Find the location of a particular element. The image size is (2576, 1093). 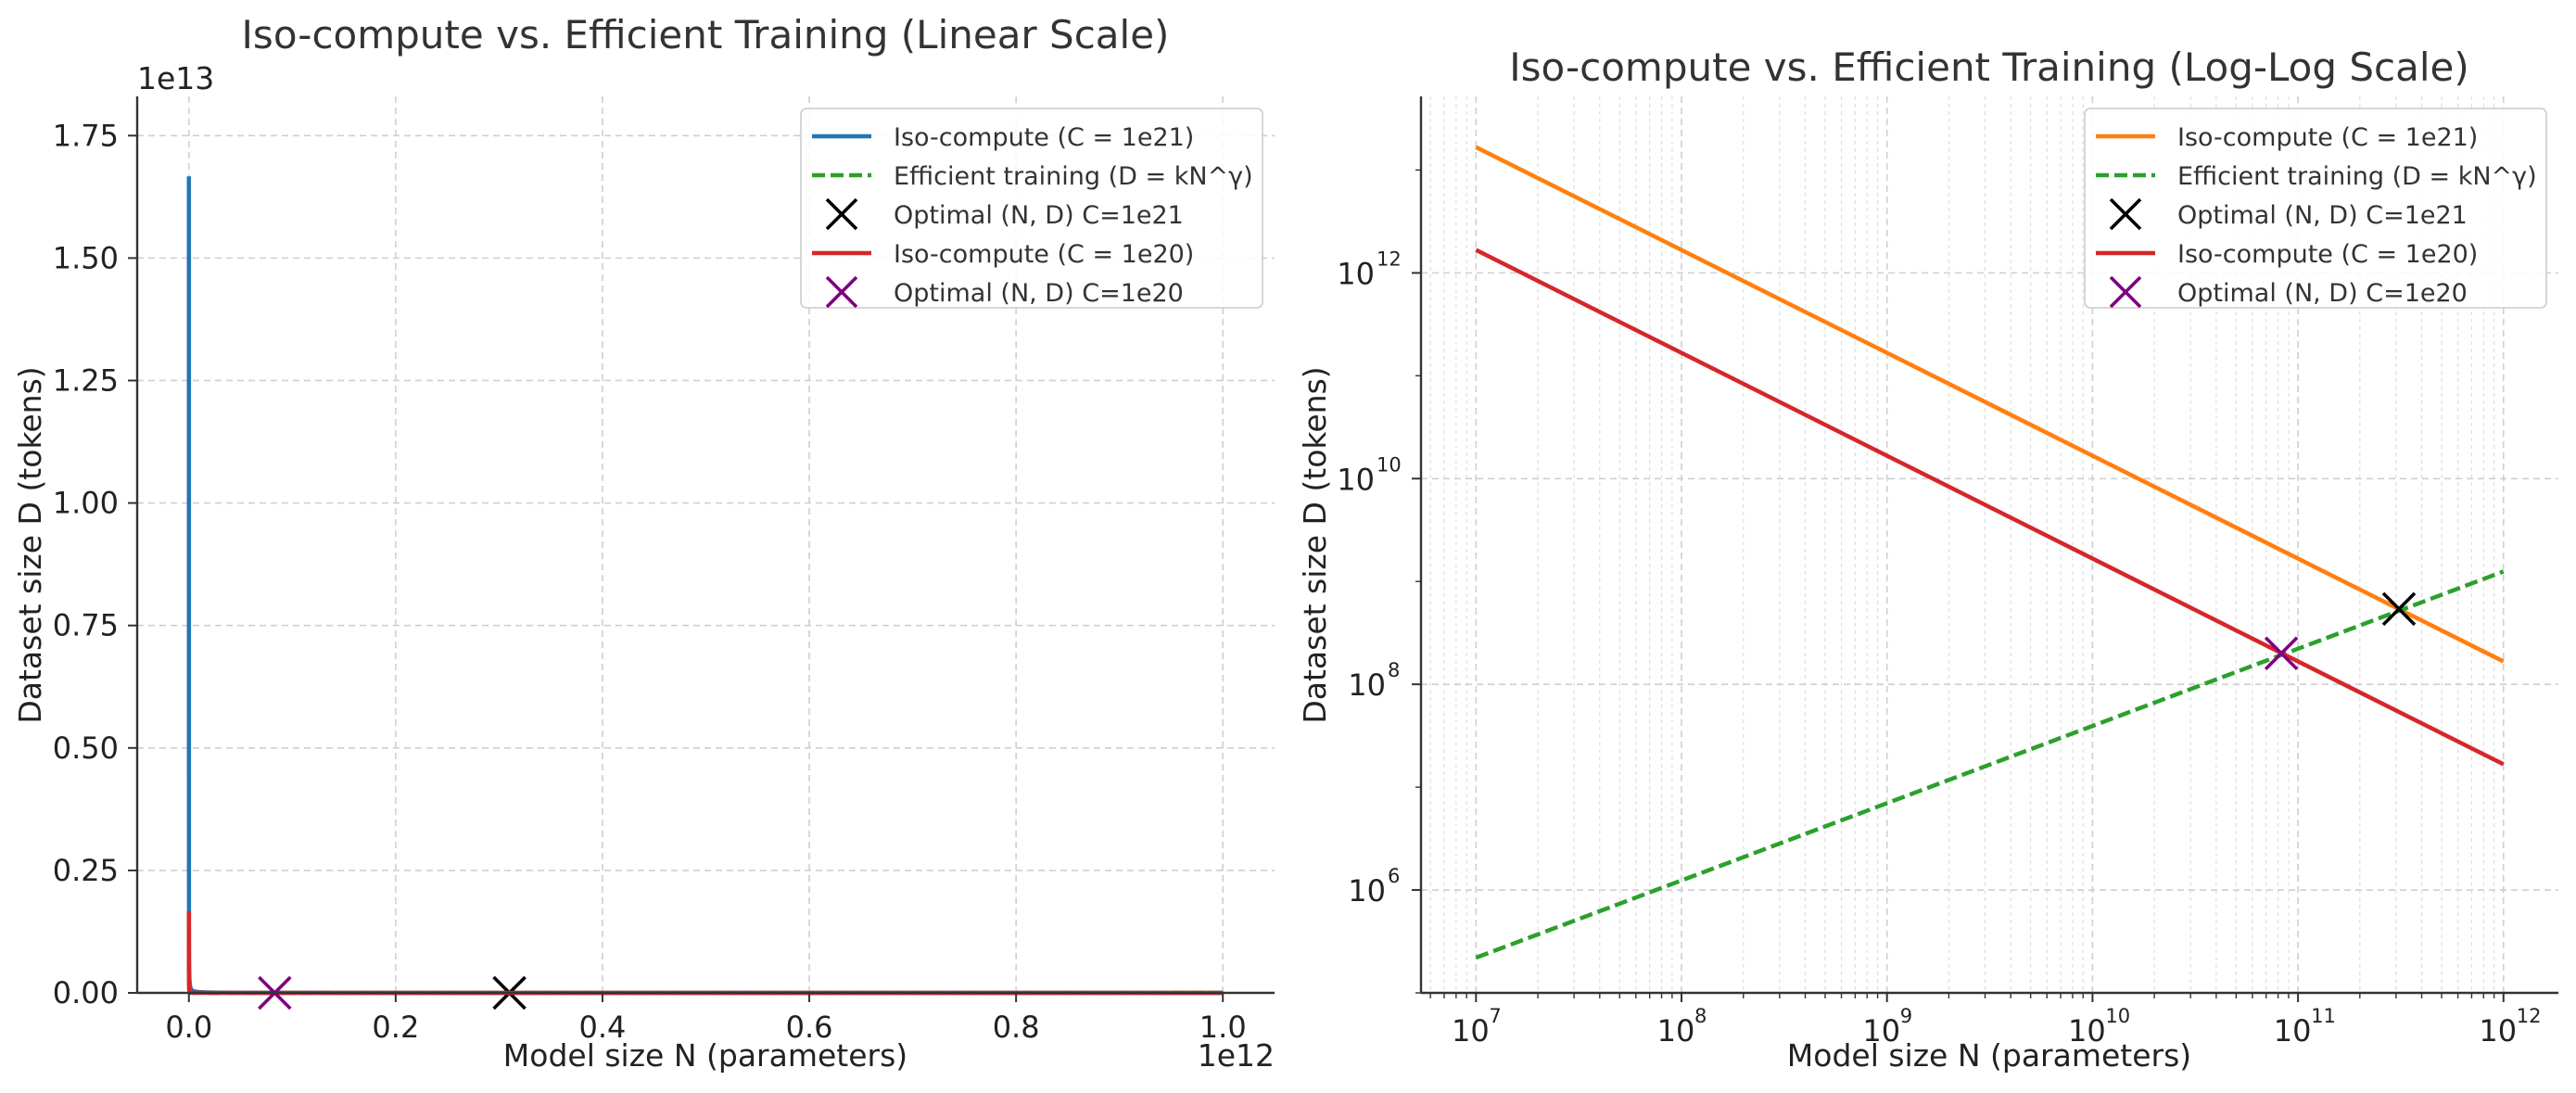

linear-x-tick-label: 0.8 is located at coordinates (1016, 1027).